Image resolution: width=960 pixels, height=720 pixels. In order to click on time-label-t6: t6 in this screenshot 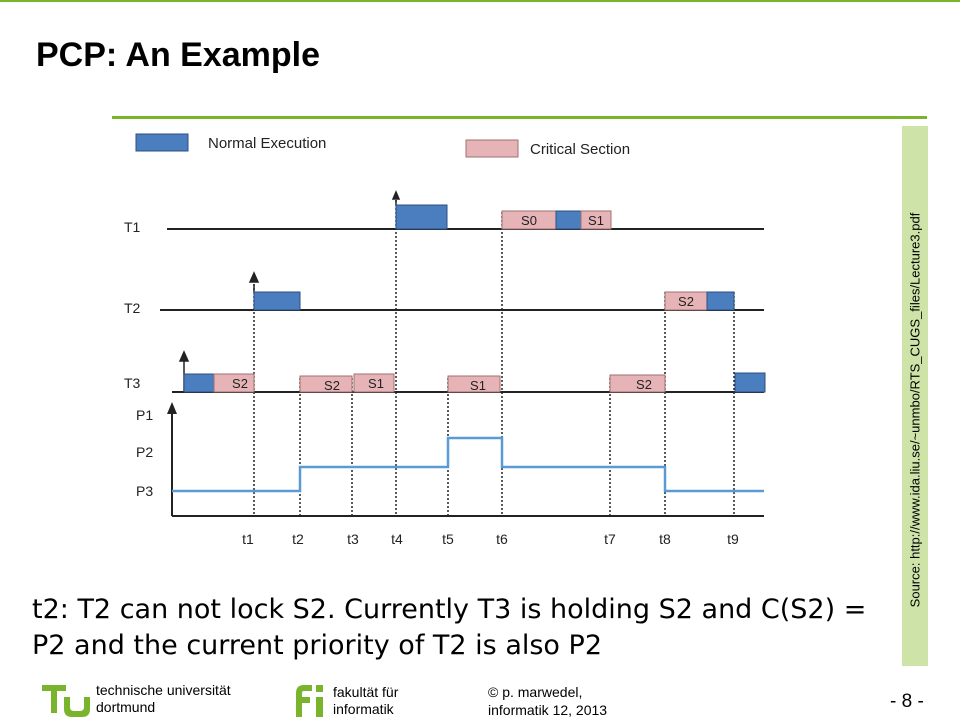, I will do `click(502, 539)`.